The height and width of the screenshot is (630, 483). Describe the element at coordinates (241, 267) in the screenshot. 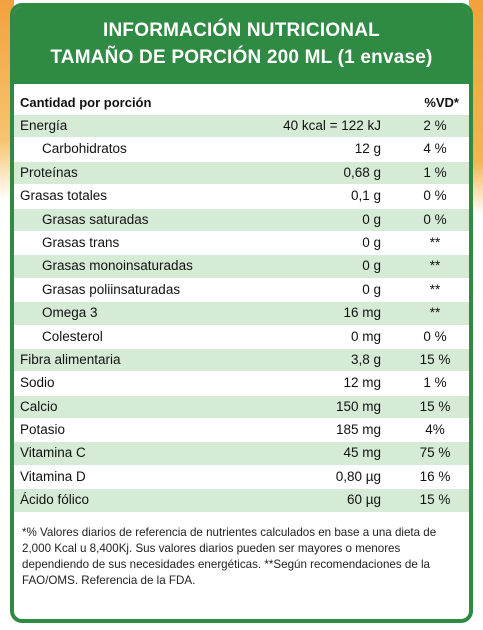

I see `table-row: Grasas monoinsaturadas 0 g **` at that location.